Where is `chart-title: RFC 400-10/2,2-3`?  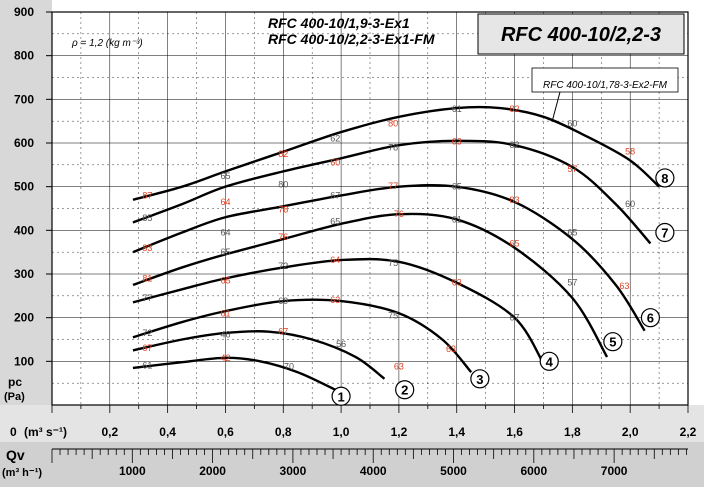
chart-title: RFC 400-10/2,2-3 is located at coordinates (581, 35).